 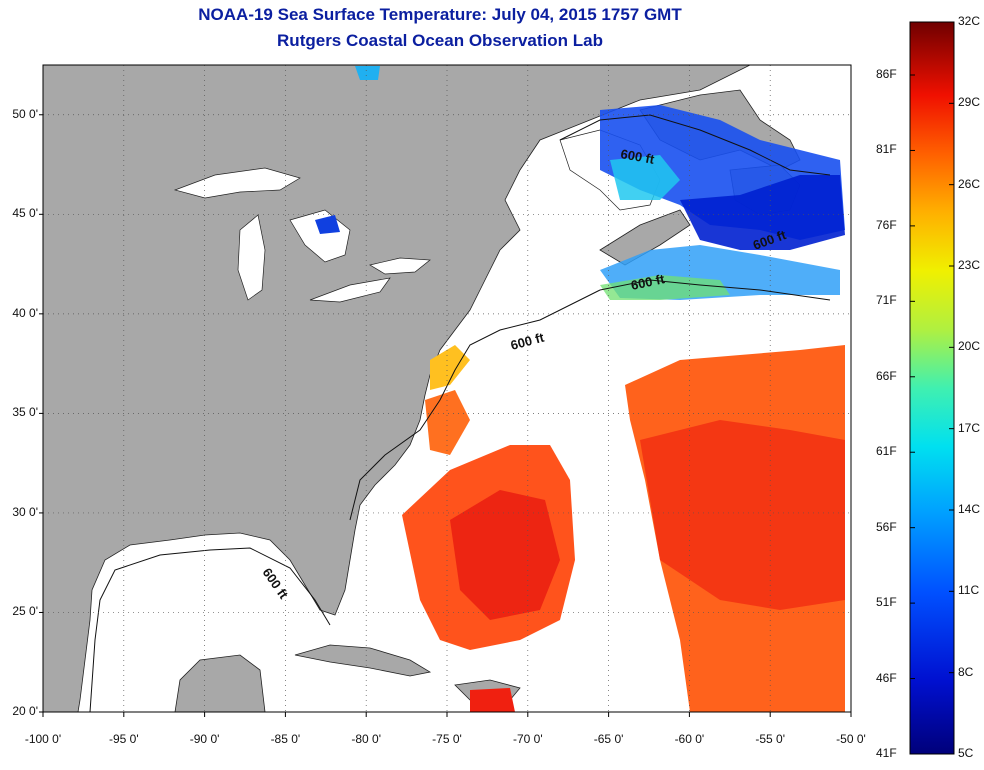 What do you see at coordinates (966, 671) in the screenshot?
I see `colorbar-celsius-label: 8C` at bounding box center [966, 671].